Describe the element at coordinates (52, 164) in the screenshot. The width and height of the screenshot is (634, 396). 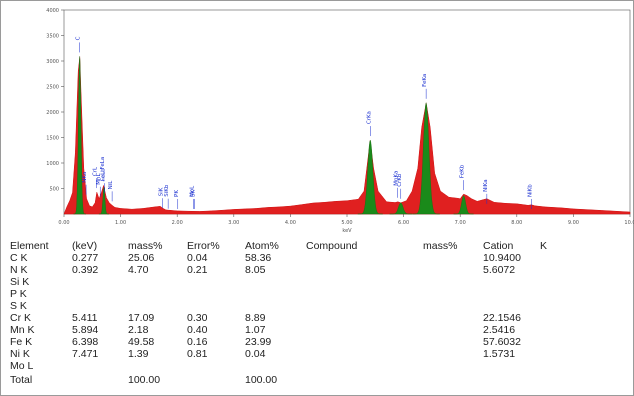
I see `y-tick-label: 1000` at that location.